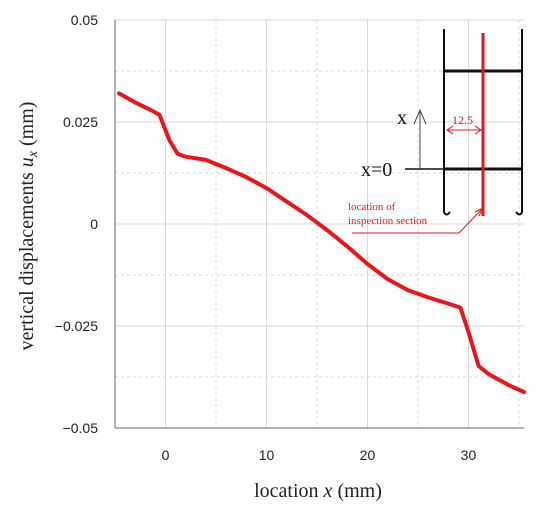 This screenshot has width=550, height=510. I want to click on y-axis-title-prefix: vertical displacements, so click(27, 258).